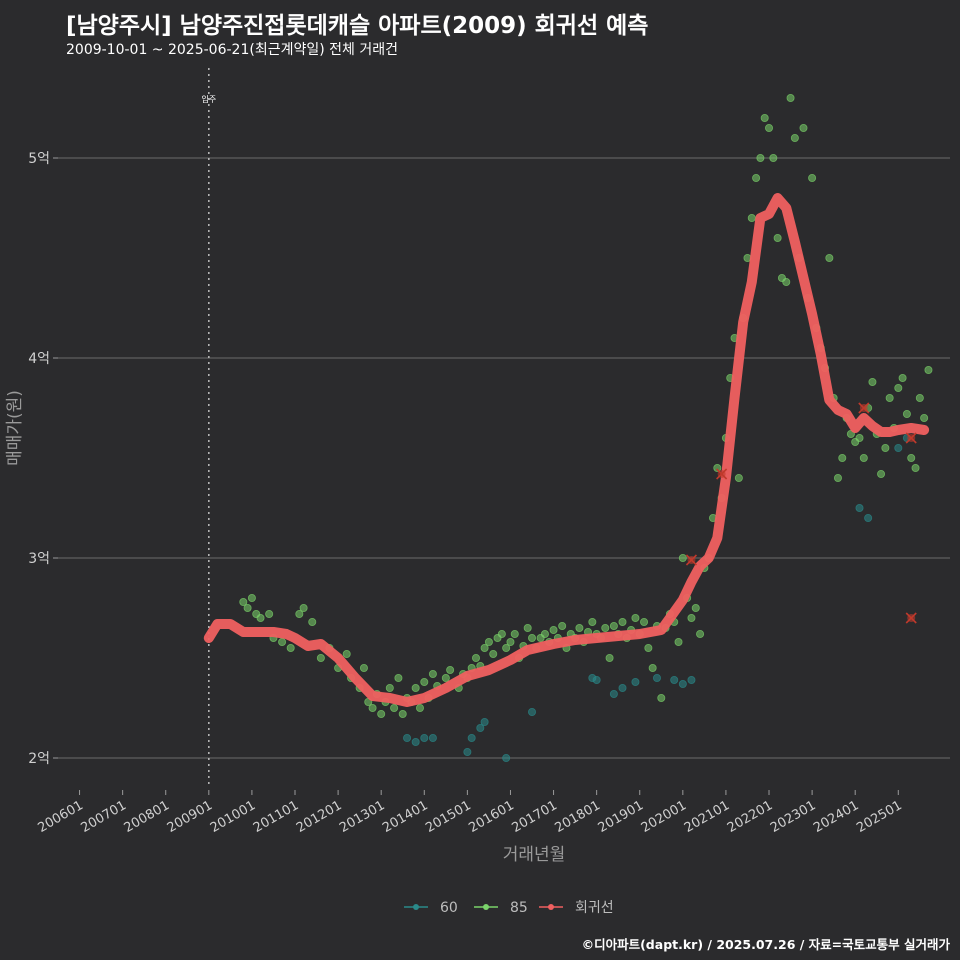 This screenshot has height=960, width=960. What do you see at coordinates (362, 817) in the screenshot?
I see `x-tick-label: 201301` at bounding box center [362, 817].